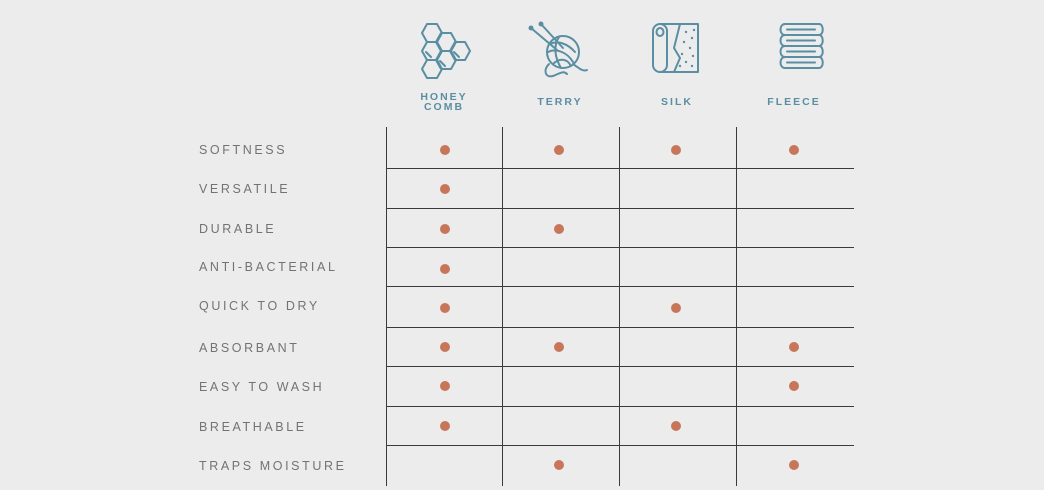  Describe the element at coordinates (243, 150) in the screenshot. I see `row-label-softness: SOFTNESS` at that location.